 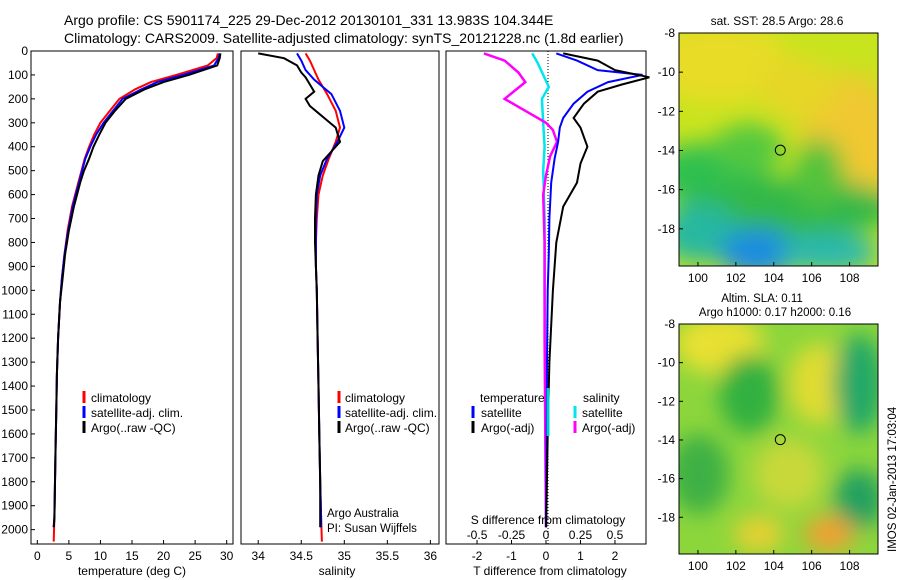 I want to click on x-tick-label: 36, so click(x=431, y=556).